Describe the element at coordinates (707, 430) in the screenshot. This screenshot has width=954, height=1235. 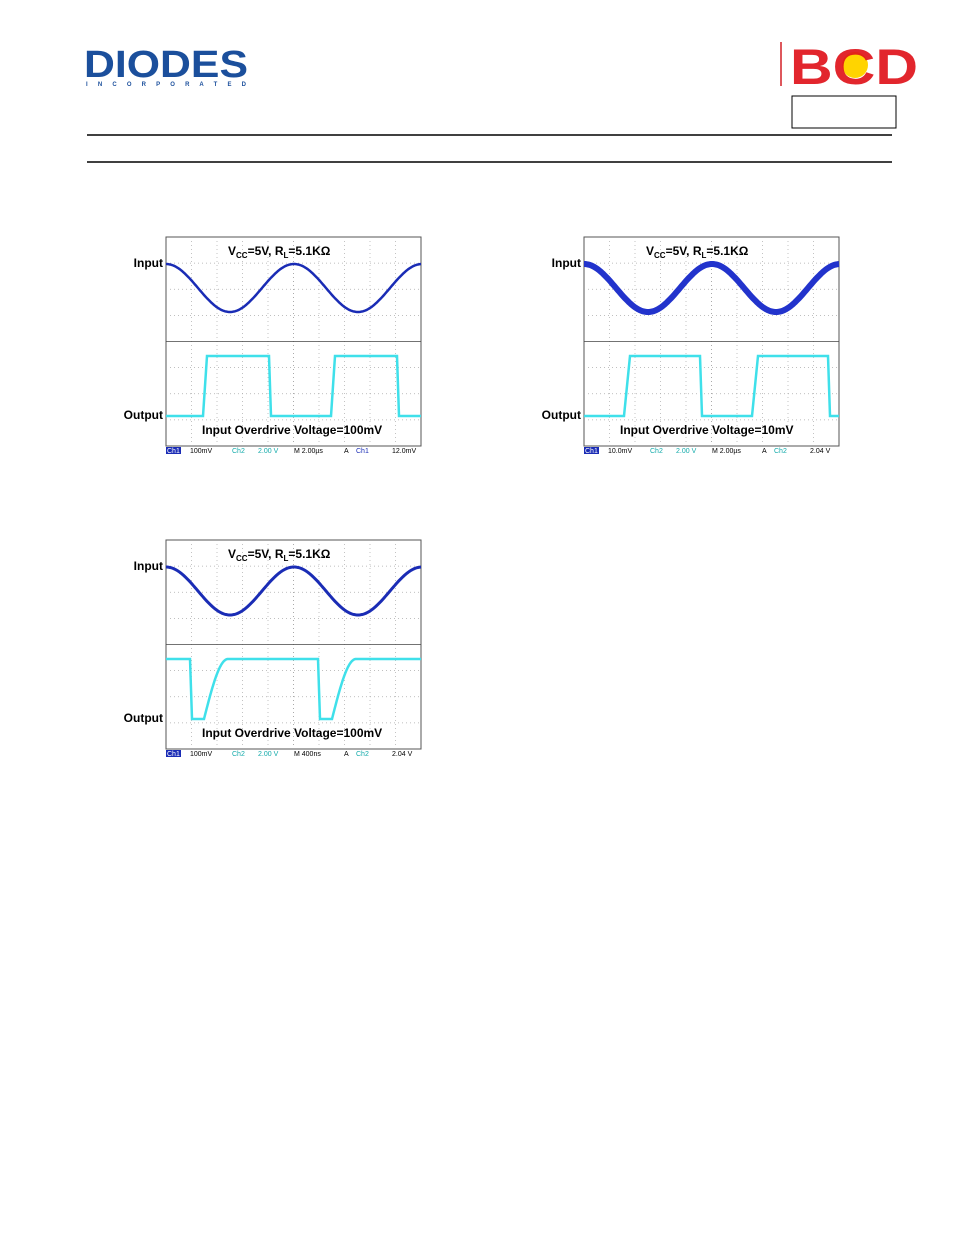
I see `caption: Input Overdrive Voltage=10mV` at that location.